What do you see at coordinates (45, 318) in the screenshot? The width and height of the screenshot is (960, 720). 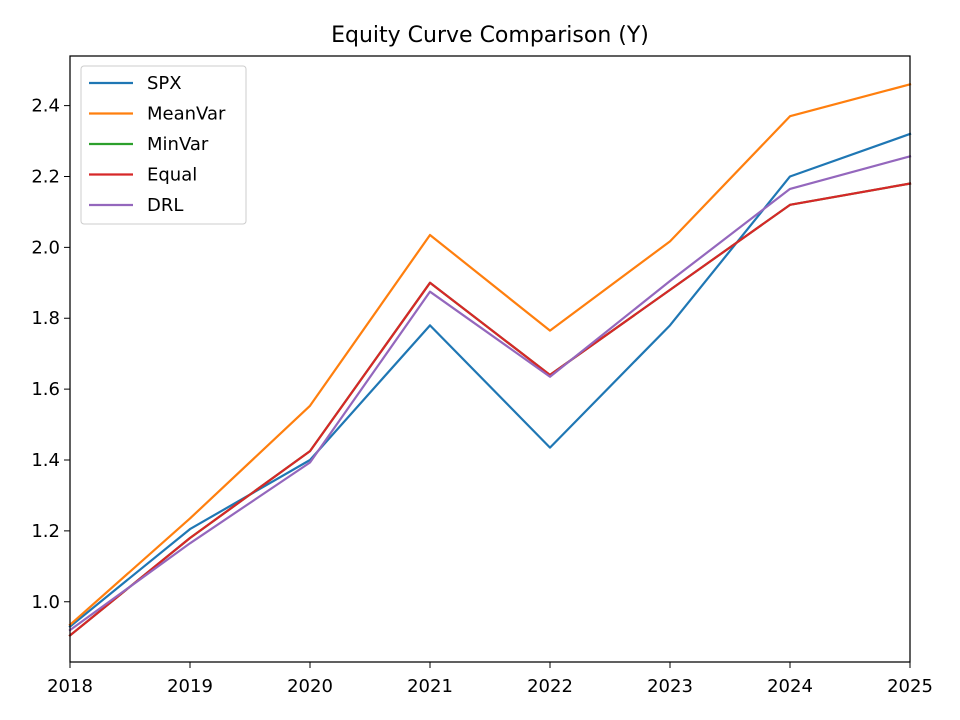 I see `y-tick-label: 1.8` at bounding box center [45, 318].